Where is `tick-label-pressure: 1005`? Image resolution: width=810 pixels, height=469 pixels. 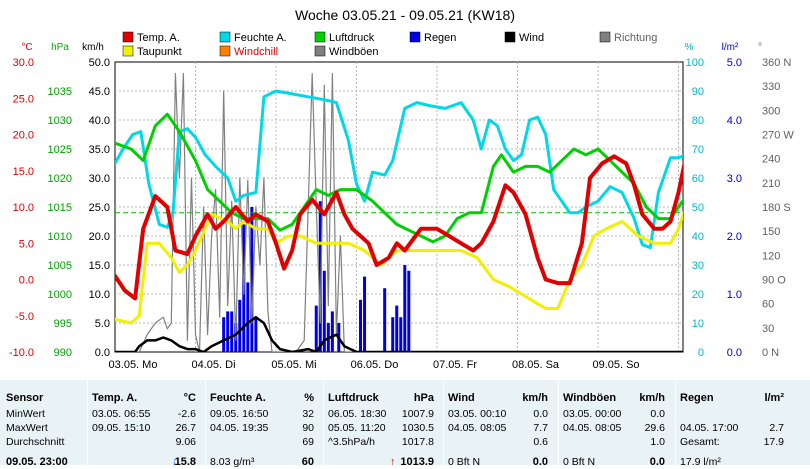
tick-label-pressure: 1005 is located at coordinates (60, 266).